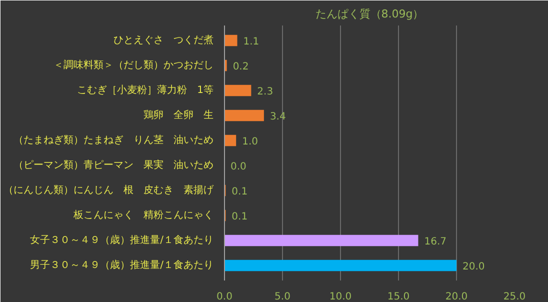  I want to click on data-label: 1.1, so click(251, 42).